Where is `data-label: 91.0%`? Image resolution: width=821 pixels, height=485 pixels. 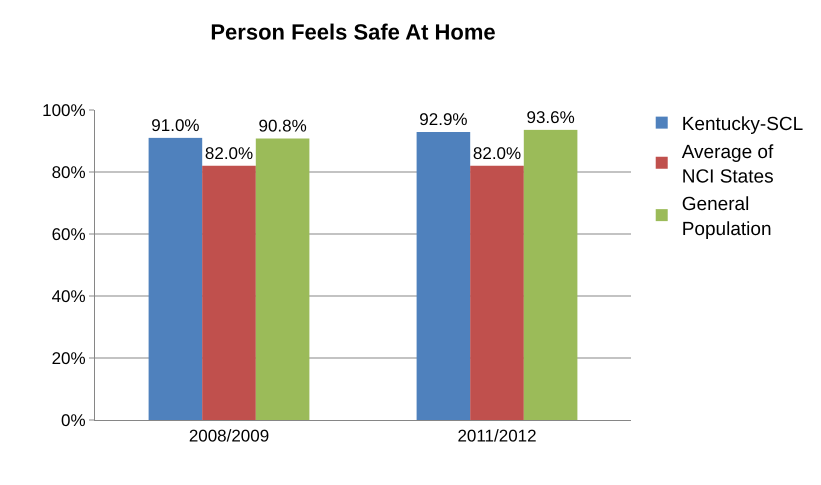
data-label: 91.0% is located at coordinates (175, 125).